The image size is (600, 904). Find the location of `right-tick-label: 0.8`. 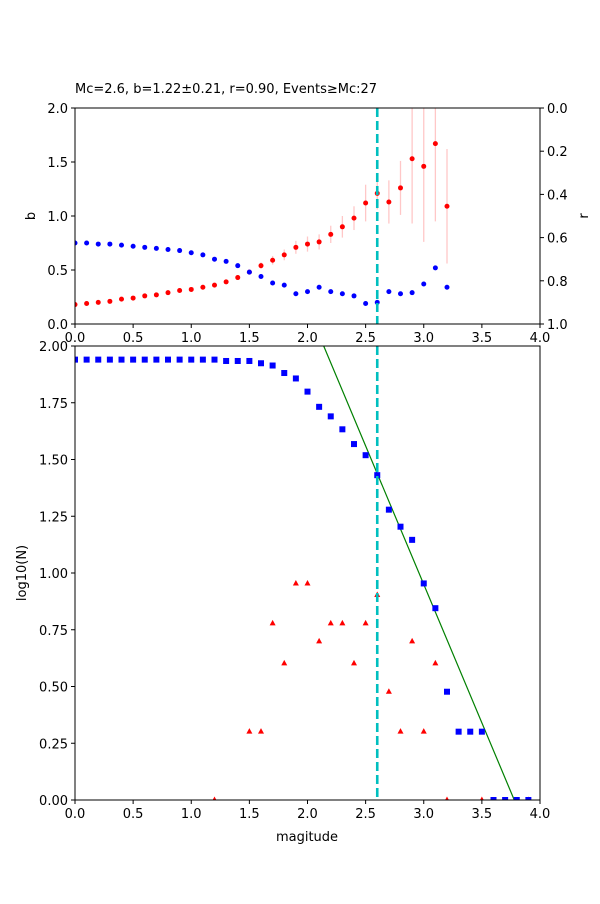

right-tick-label: 0.8 is located at coordinates (557, 282).